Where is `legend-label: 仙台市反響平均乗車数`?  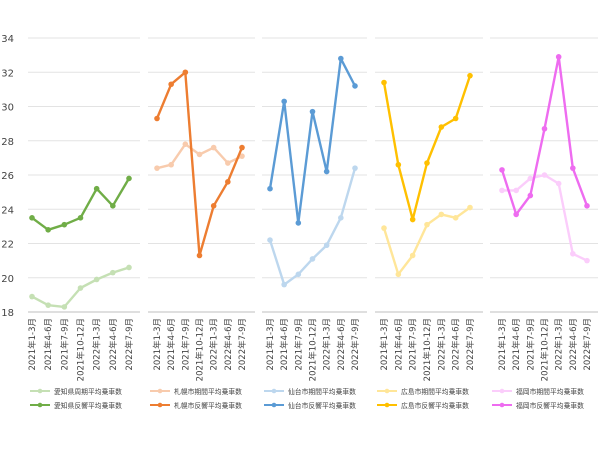 legend-label: 仙台市反響平均乗車数 is located at coordinates (322, 405).